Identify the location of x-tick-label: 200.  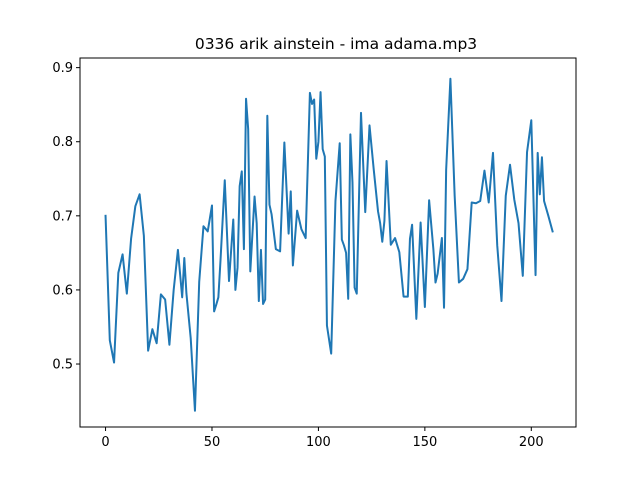
(531, 442).